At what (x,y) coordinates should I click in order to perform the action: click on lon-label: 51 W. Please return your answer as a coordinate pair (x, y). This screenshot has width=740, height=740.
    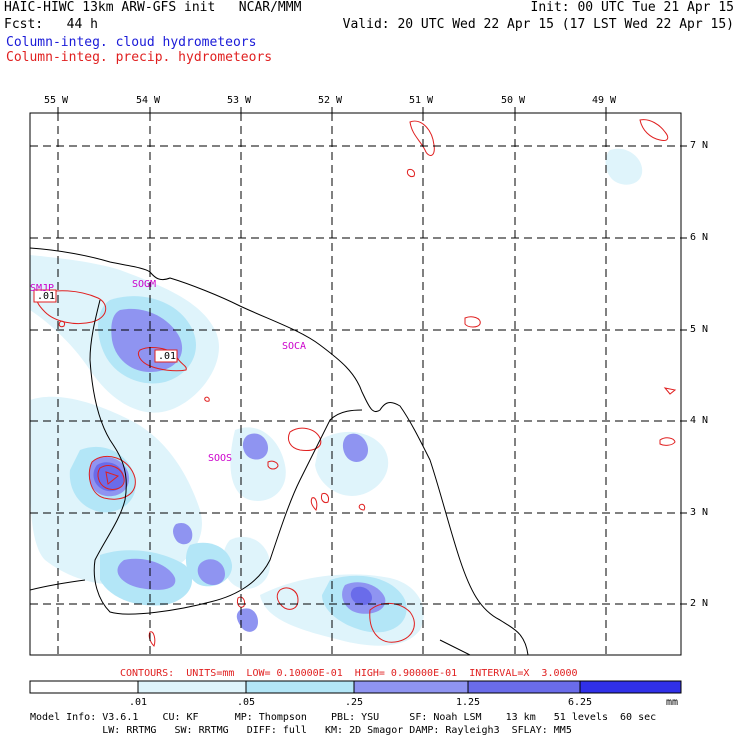
    Looking at the image, I should click on (421, 100).